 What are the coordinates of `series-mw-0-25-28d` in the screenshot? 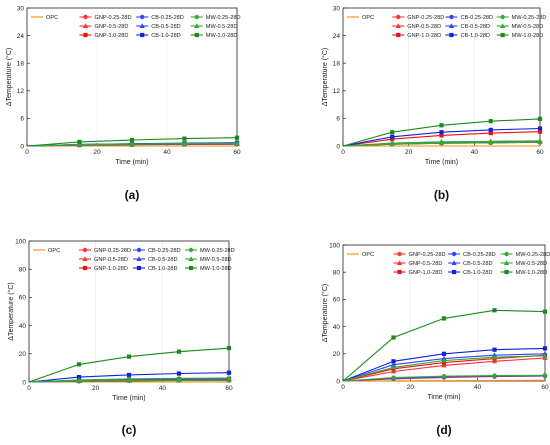 It's located at (445, 377).